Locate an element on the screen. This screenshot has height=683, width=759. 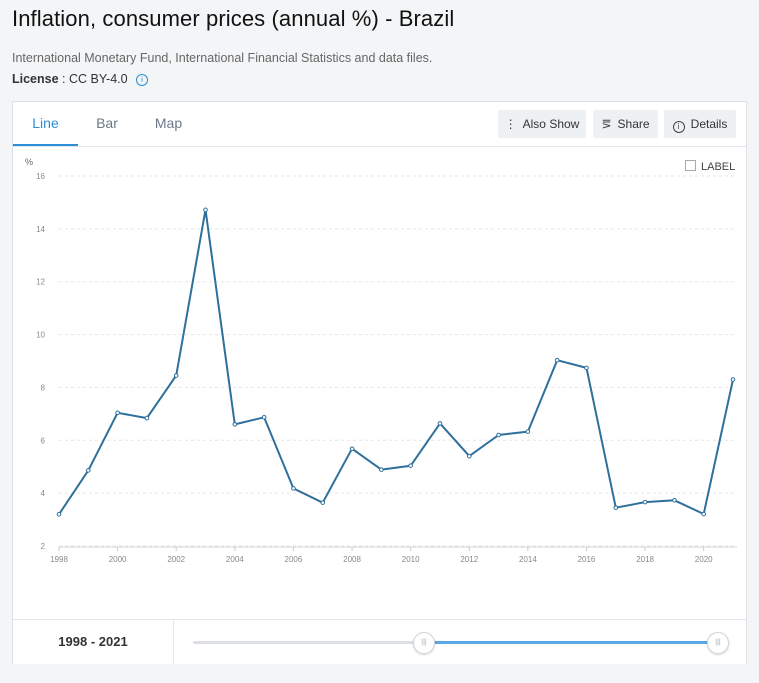
license-value: : CC BY-4.0 is located at coordinates (95, 79).